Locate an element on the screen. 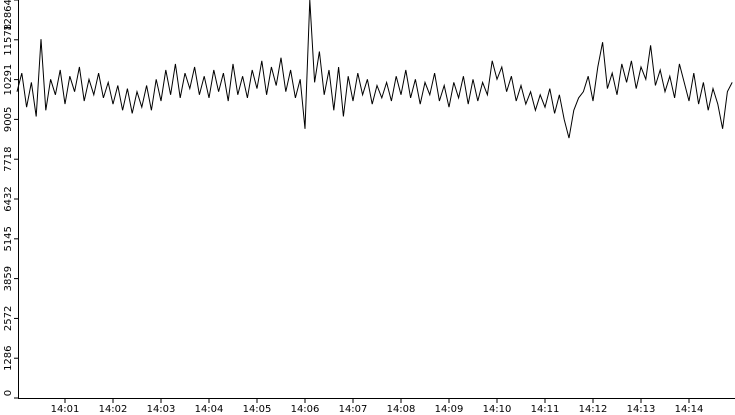  y-tick-label: 9005 is located at coordinates (8, 119).